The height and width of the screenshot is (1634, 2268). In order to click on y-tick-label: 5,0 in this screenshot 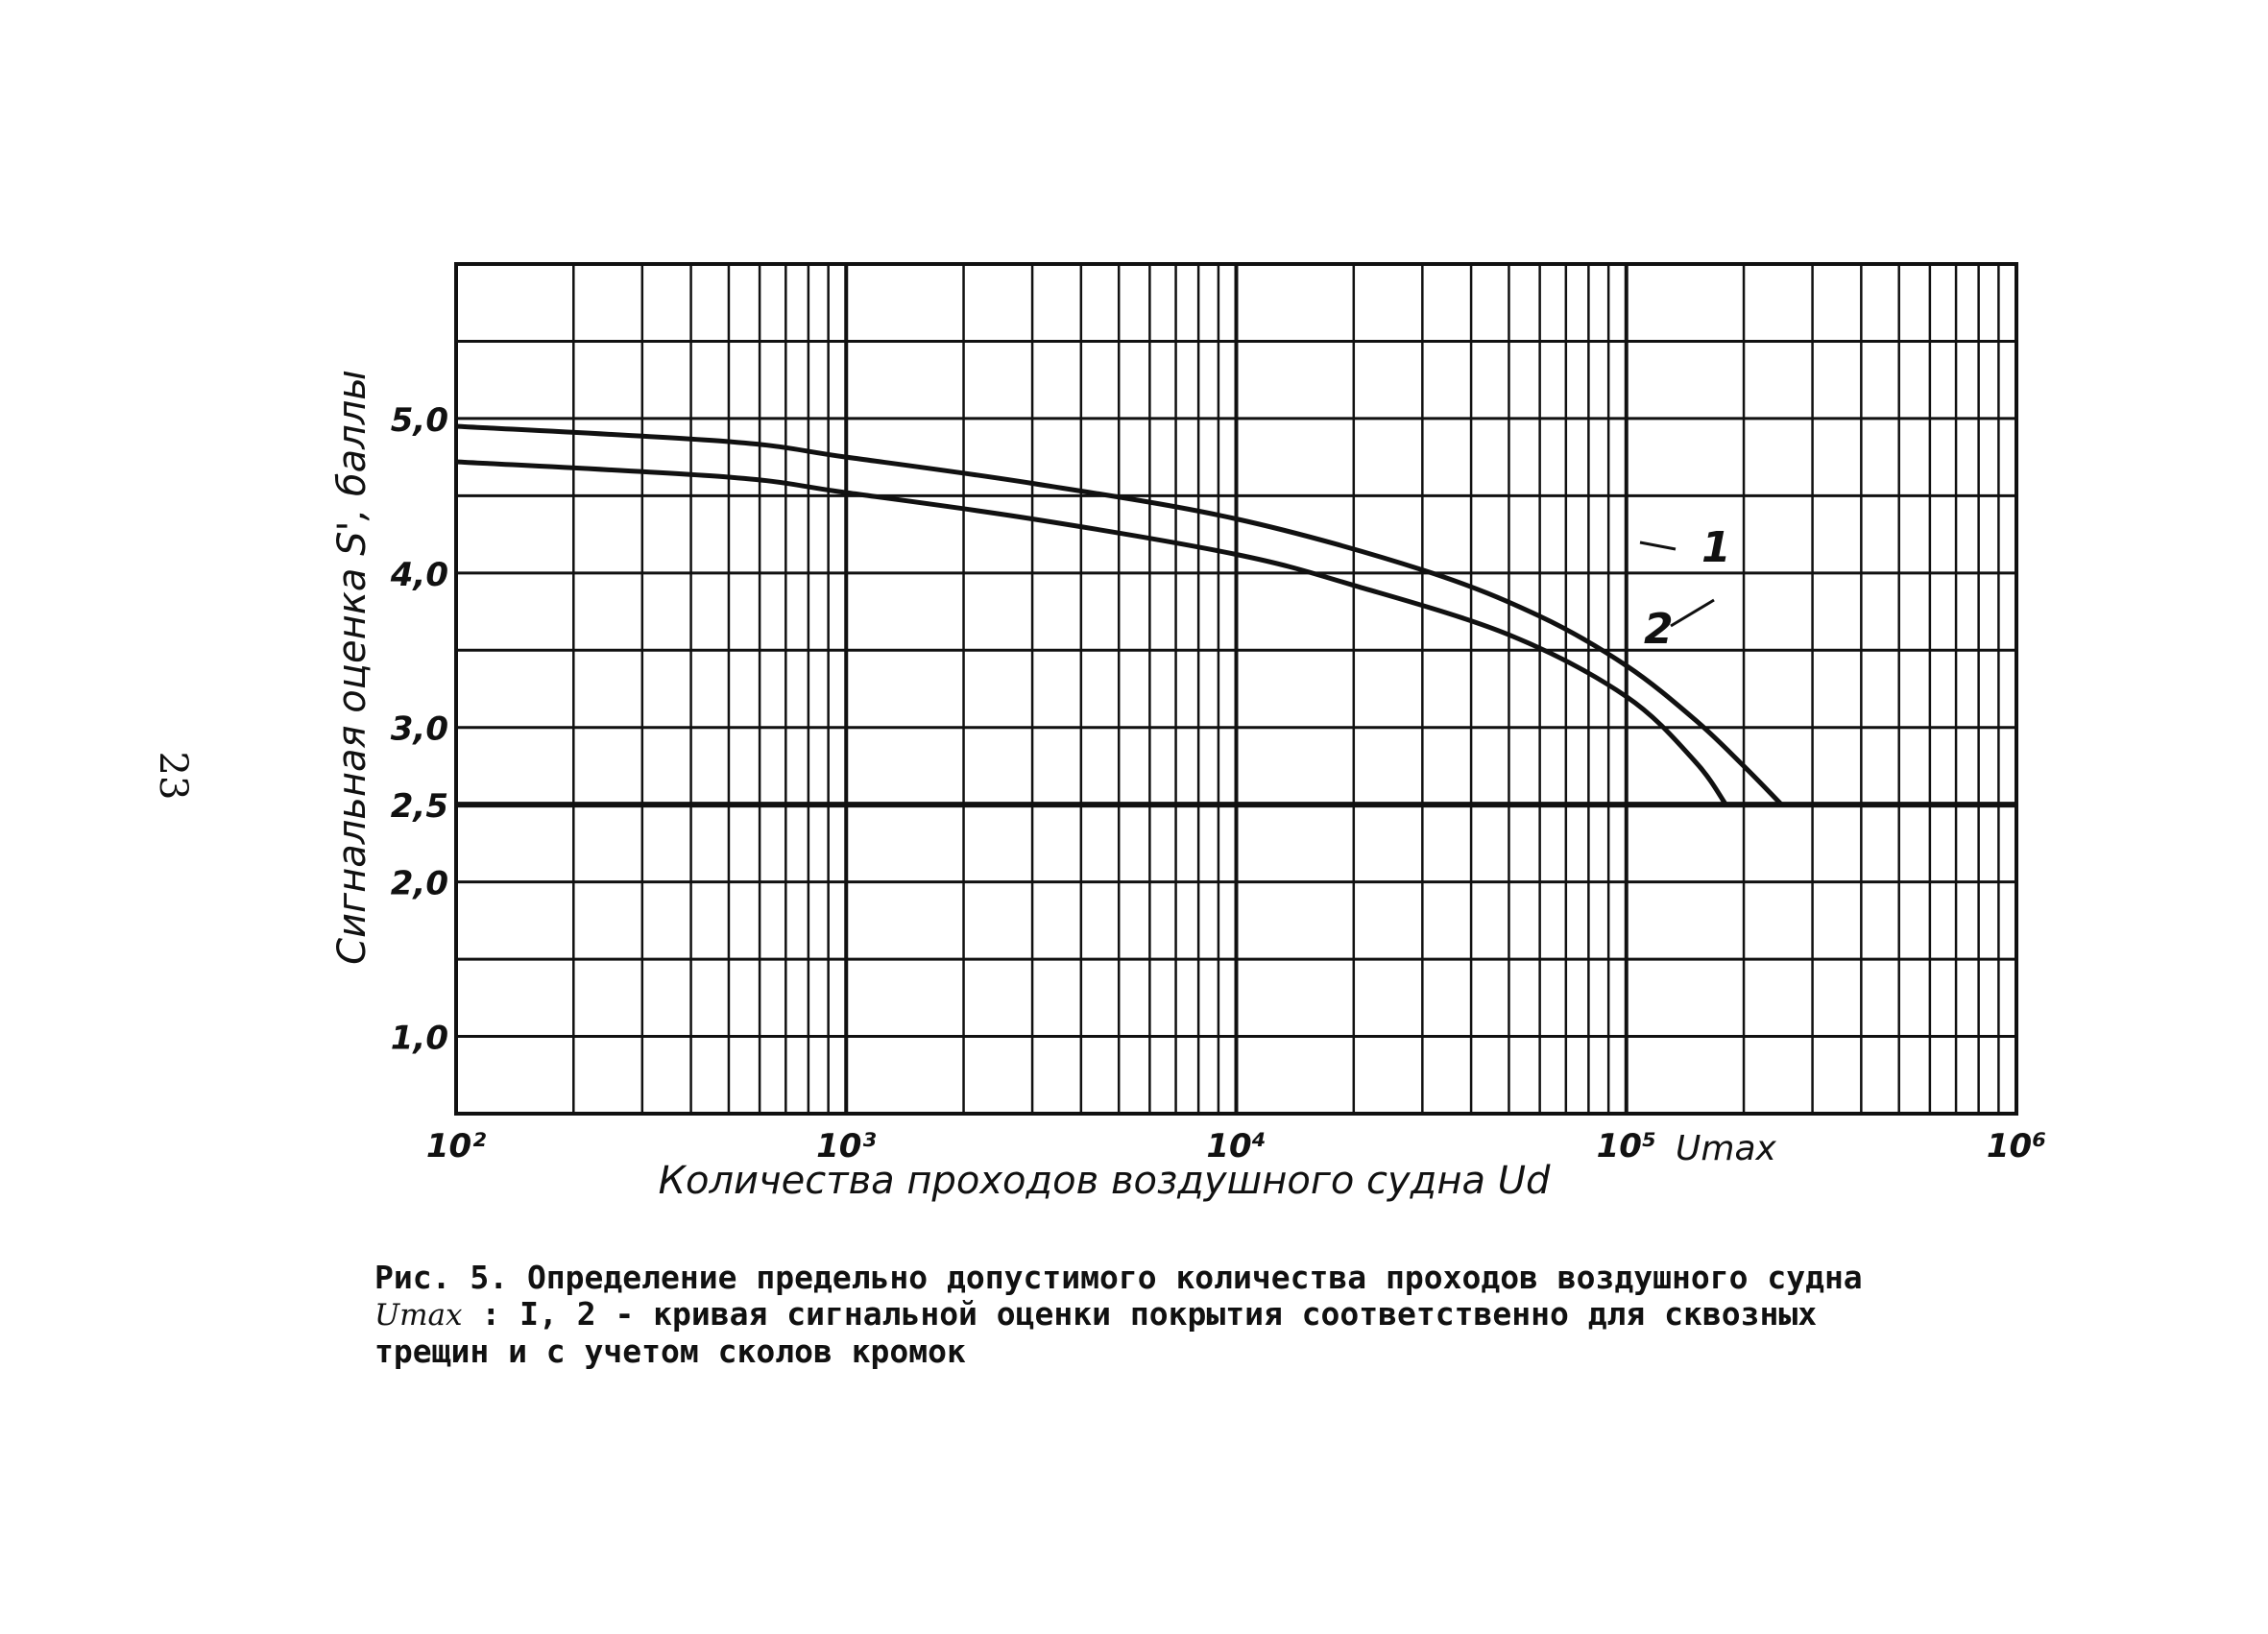, I will do `click(419, 421)`.